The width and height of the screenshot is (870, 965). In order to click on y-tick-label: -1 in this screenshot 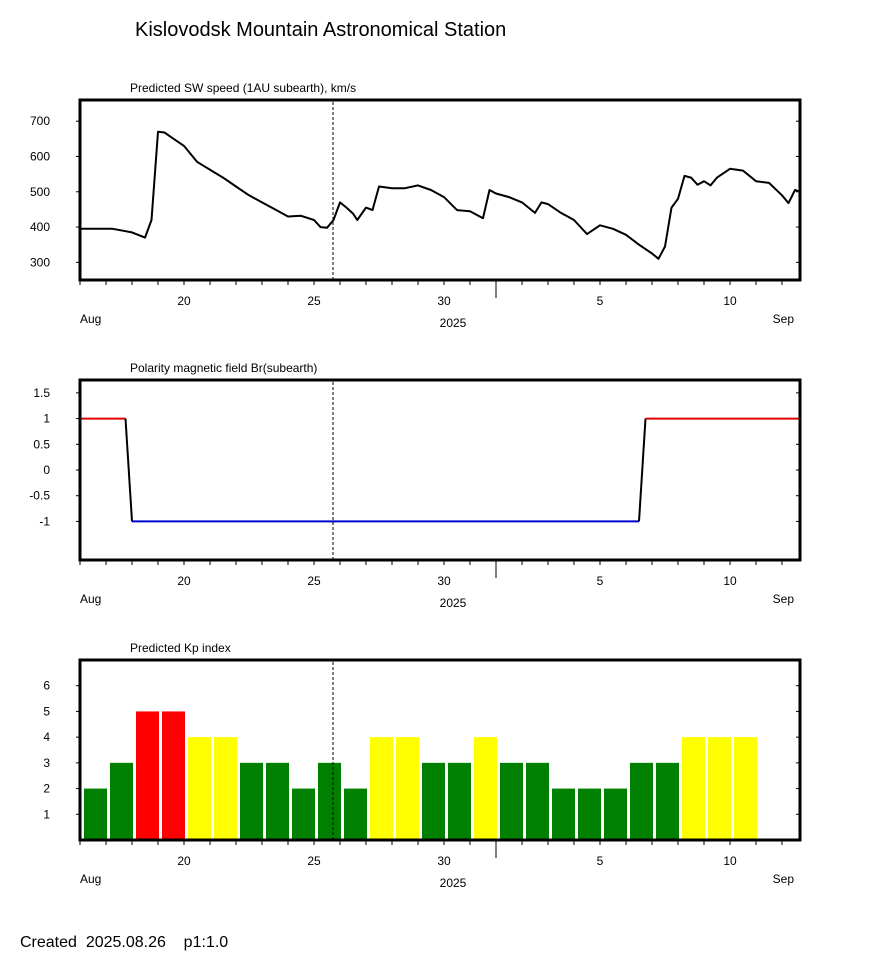, I will do `click(44, 521)`.